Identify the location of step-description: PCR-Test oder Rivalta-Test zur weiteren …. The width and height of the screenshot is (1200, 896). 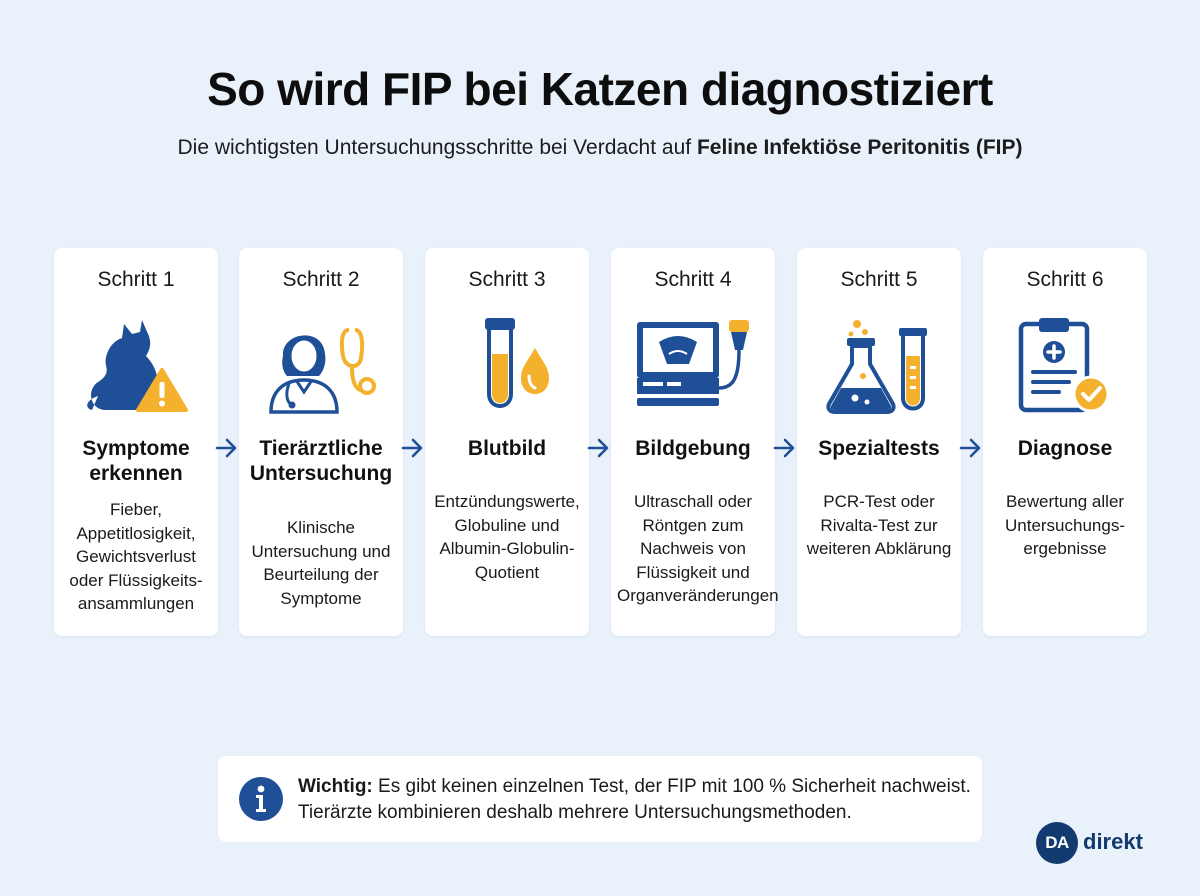
(879, 525).